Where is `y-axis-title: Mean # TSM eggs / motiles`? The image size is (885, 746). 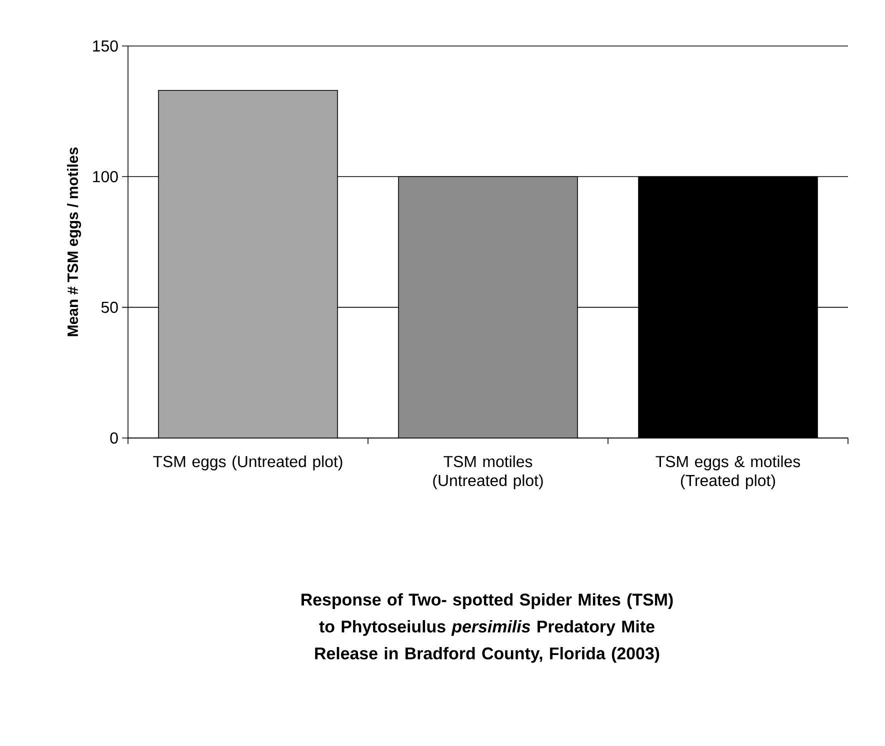
y-axis-title: Mean # TSM eggs / motiles is located at coordinates (74, 242).